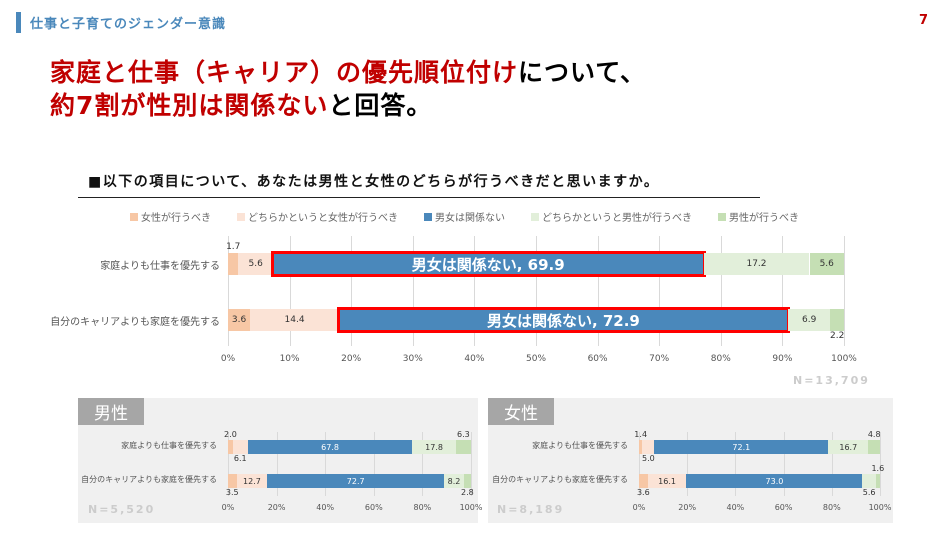  I want to click on bar-segment: 男女は関係ない, 69.9, so click(488, 264).